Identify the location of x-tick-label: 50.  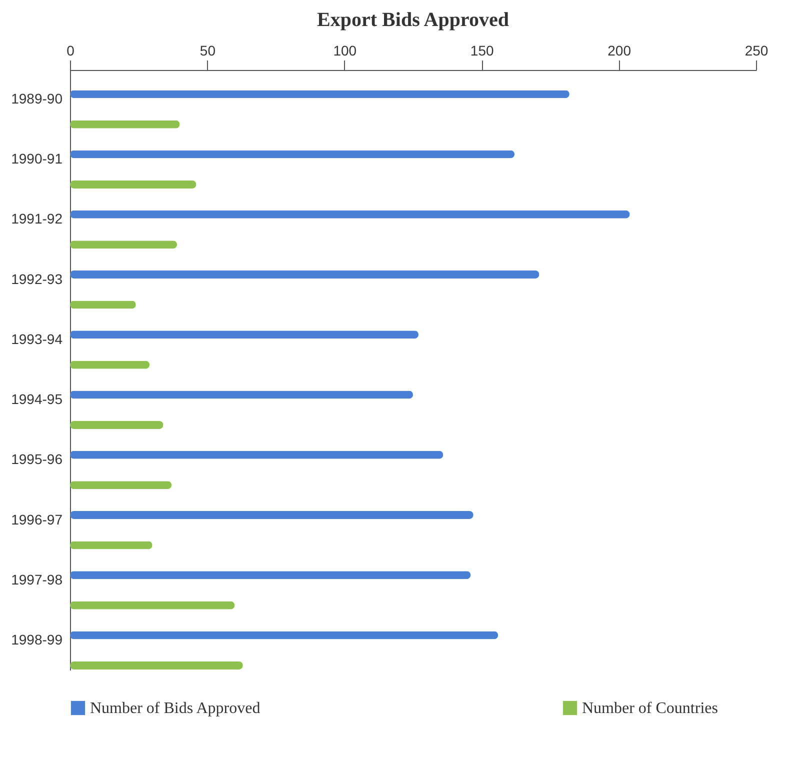
(208, 50).